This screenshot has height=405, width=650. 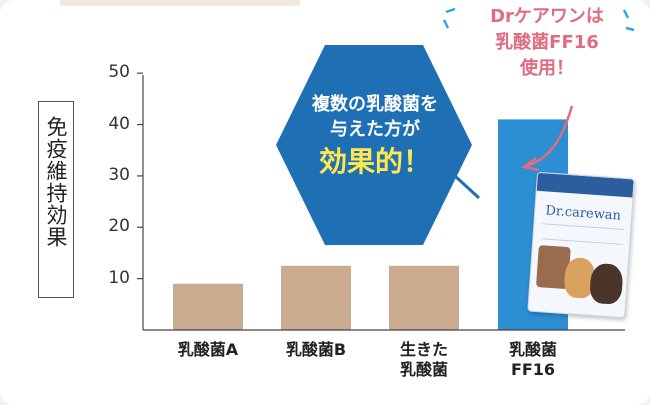 I want to click on x-category-label-3-line-1: 生きた, so click(x=423, y=349).